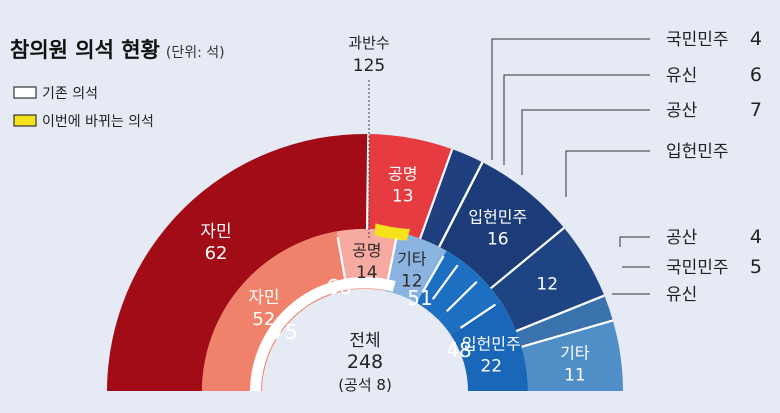  I want to click on callout-name: 입헌민주, so click(697, 152).